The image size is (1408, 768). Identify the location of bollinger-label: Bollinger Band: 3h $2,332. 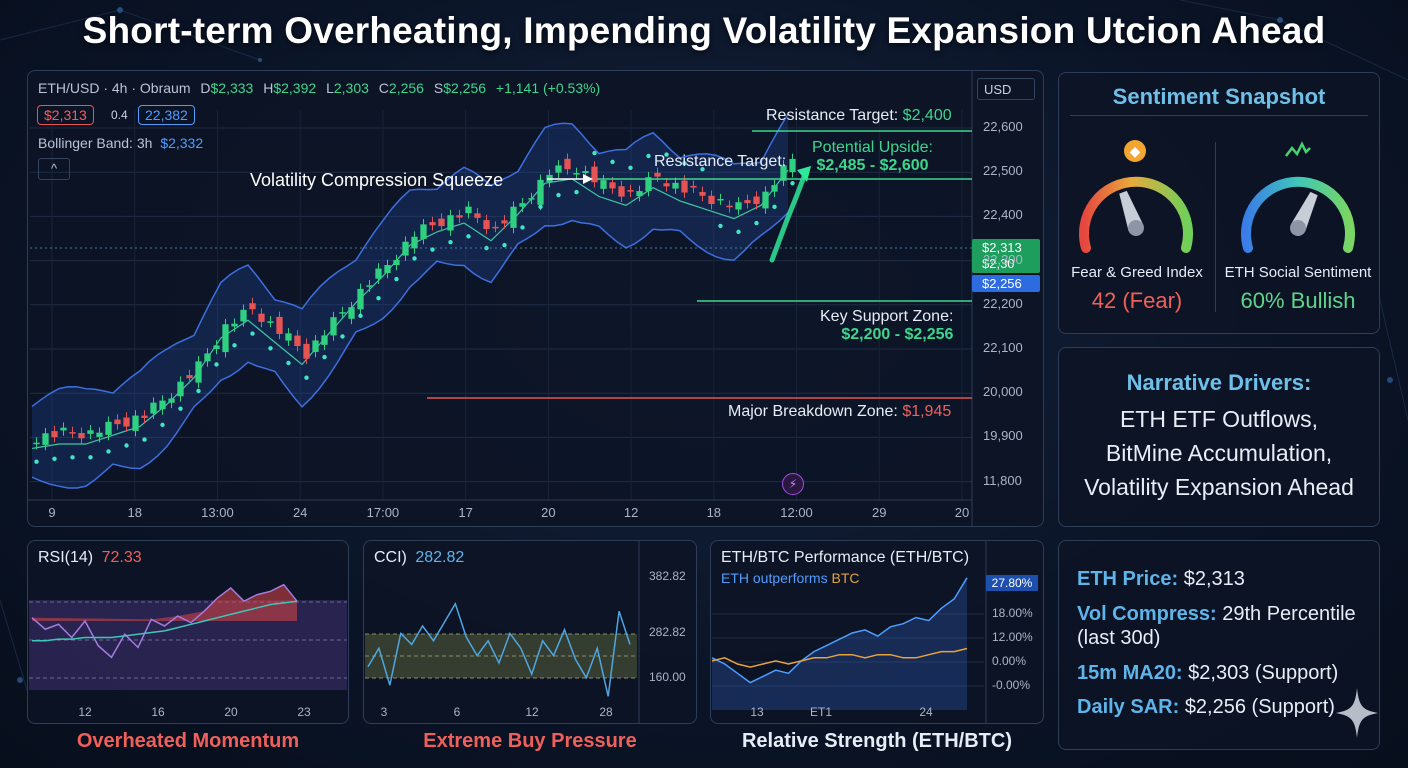
(120, 143).